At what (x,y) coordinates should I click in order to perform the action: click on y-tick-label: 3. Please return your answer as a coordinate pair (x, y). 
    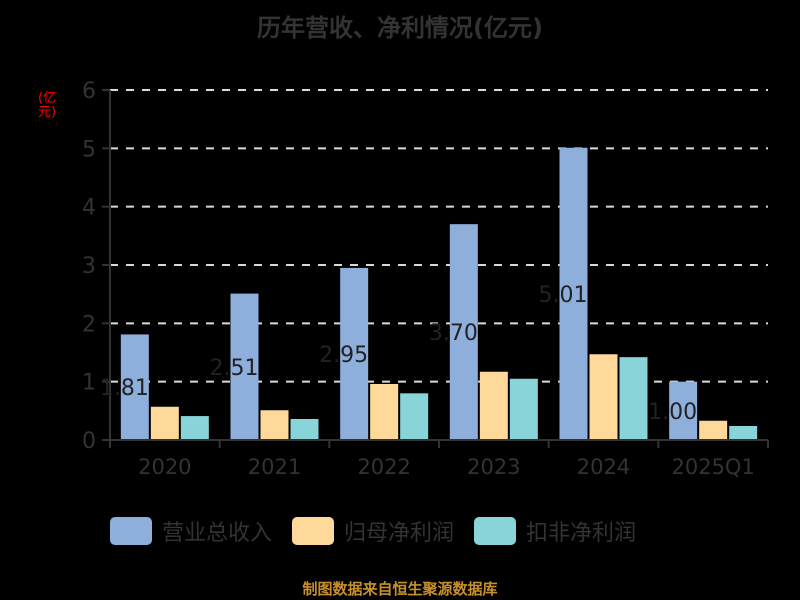
    Looking at the image, I should click on (89, 266).